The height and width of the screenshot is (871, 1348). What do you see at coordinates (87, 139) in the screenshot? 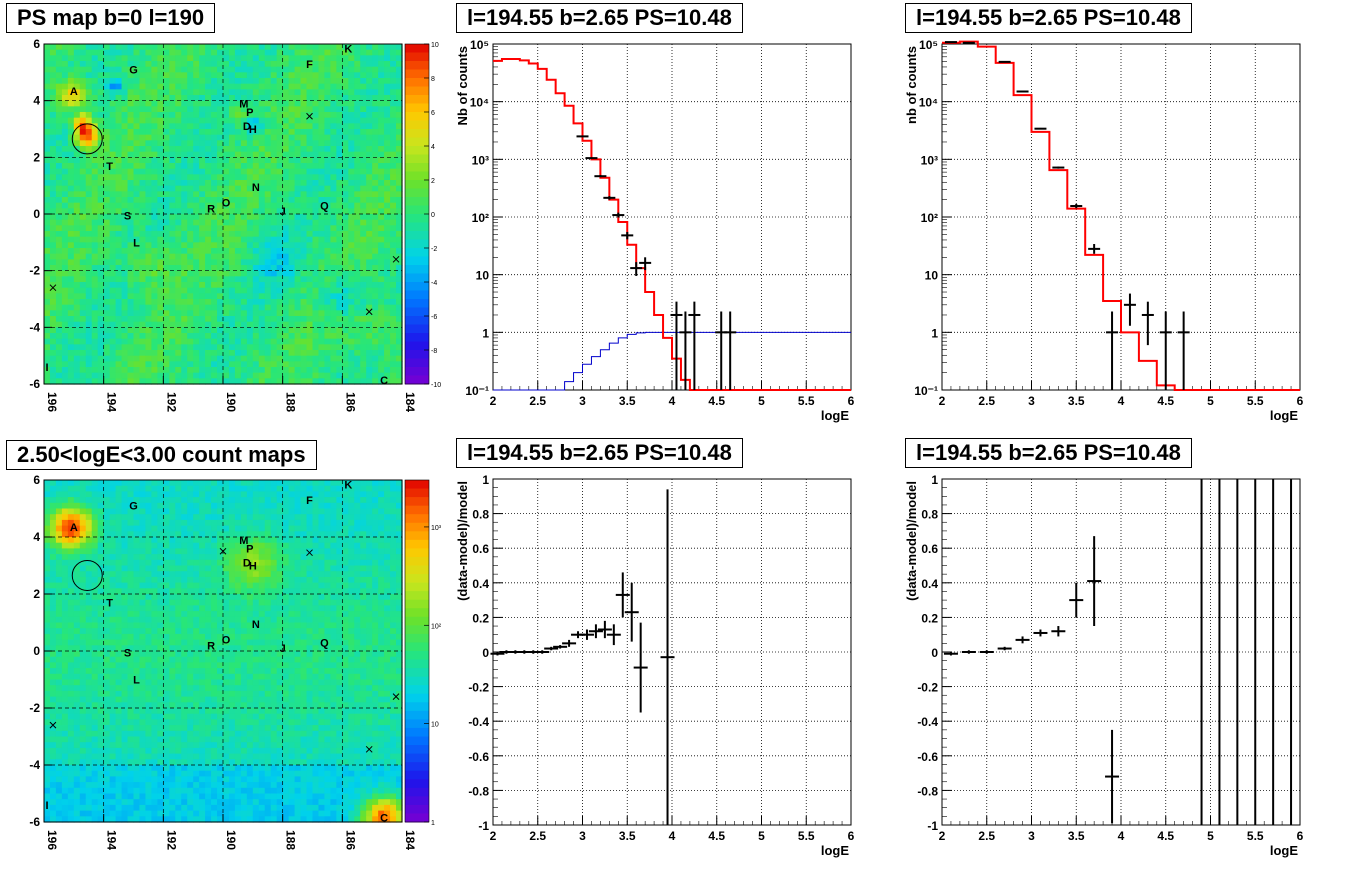
I see `selected-source-circle` at bounding box center [87, 139].